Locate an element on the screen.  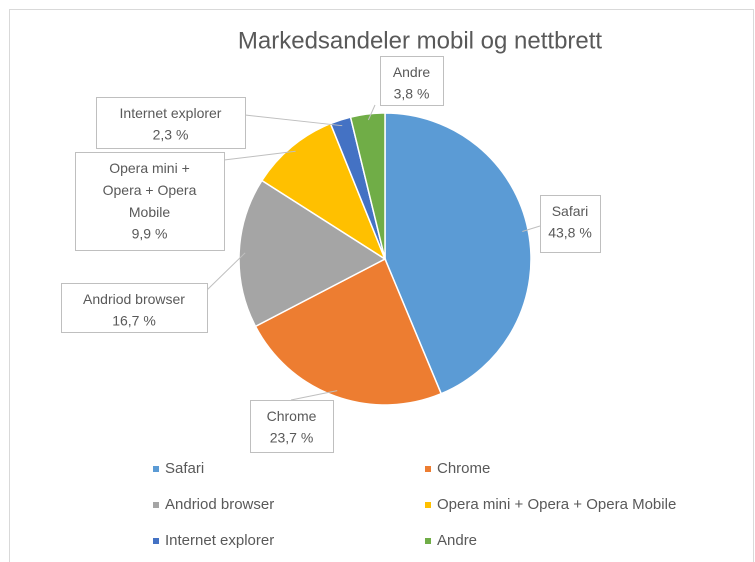
callout-value: 43,8 % is located at coordinates (570, 233).